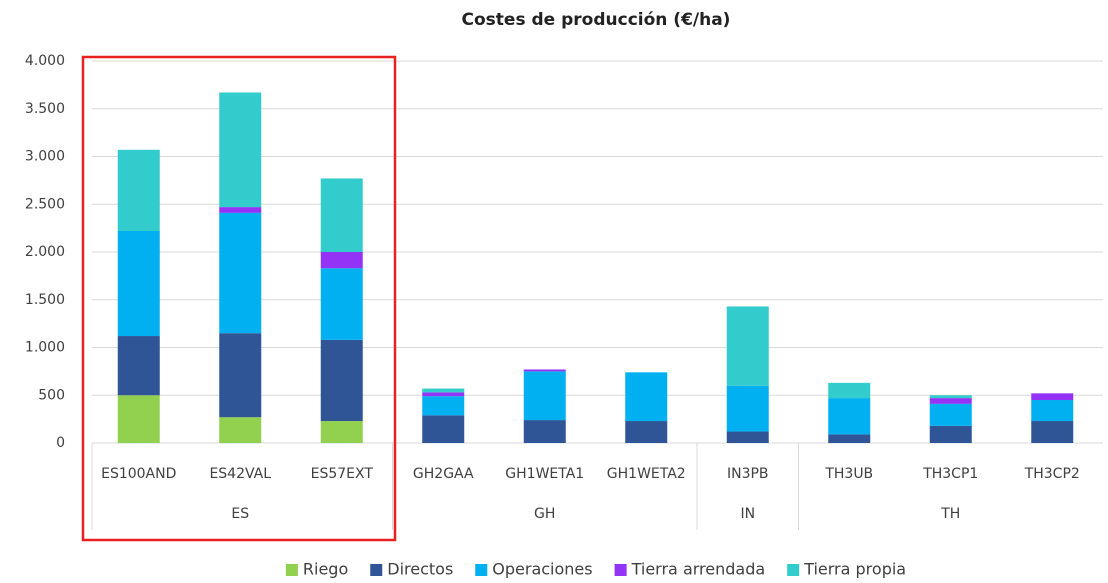 The image size is (1108, 583). I want to click on legend-label: Tierra arrendada, so click(698, 569).